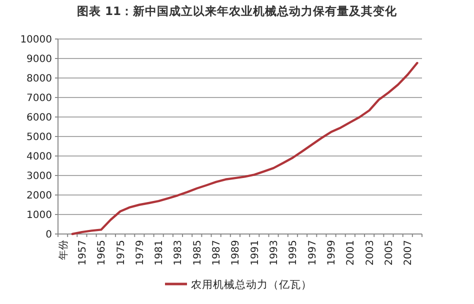  I want to click on x-tick-label: 1989, so click(236, 253).